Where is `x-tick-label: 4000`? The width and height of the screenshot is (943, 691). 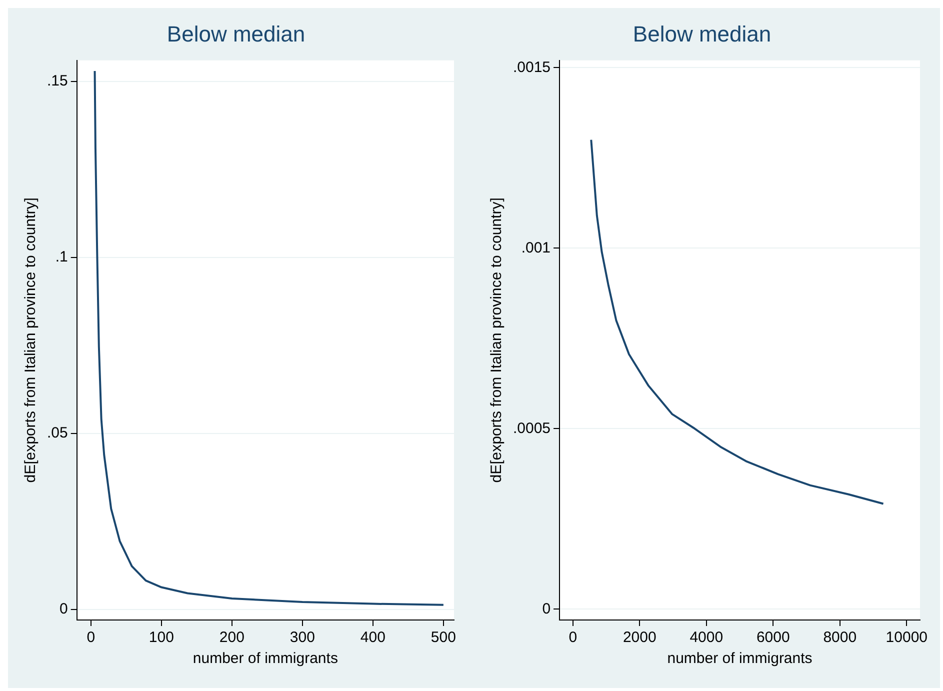 x-tick-label: 4000 is located at coordinates (707, 637).